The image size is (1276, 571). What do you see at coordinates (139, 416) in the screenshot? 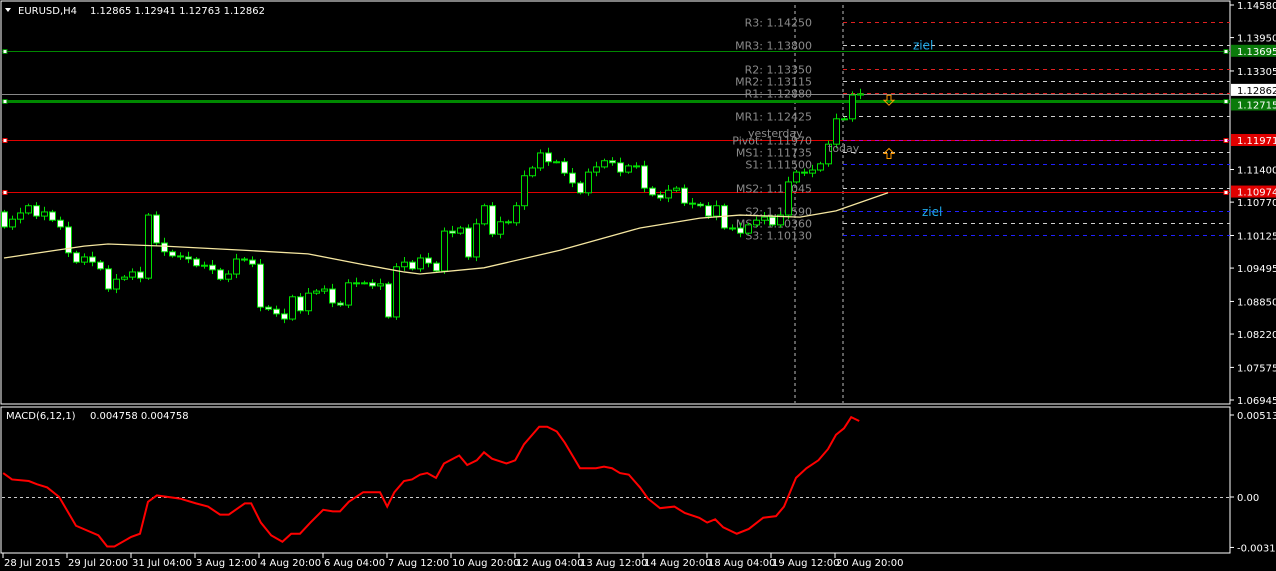
I see `macd-values: 0.004758 0.004758` at bounding box center [139, 416].